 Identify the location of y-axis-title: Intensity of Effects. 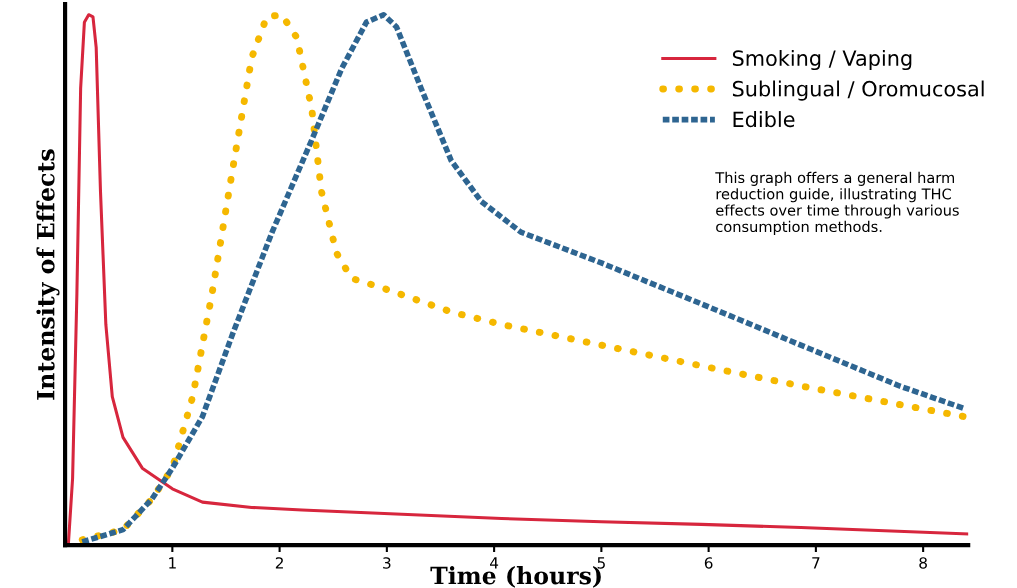
(48, 274).